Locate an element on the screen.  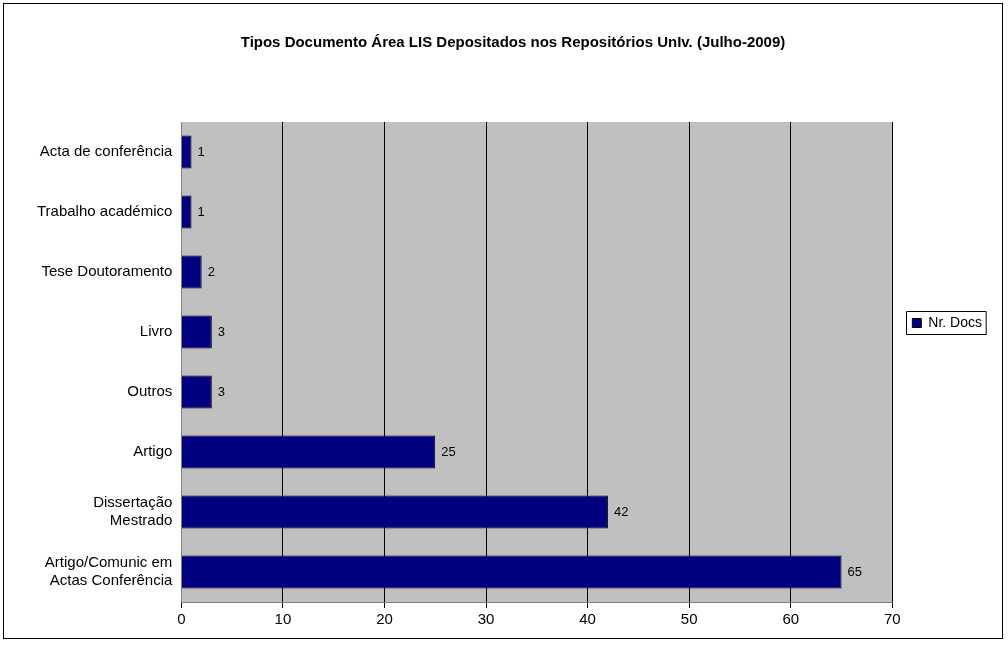
legend-label: Nr. Docs is located at coordinates (955, 321).